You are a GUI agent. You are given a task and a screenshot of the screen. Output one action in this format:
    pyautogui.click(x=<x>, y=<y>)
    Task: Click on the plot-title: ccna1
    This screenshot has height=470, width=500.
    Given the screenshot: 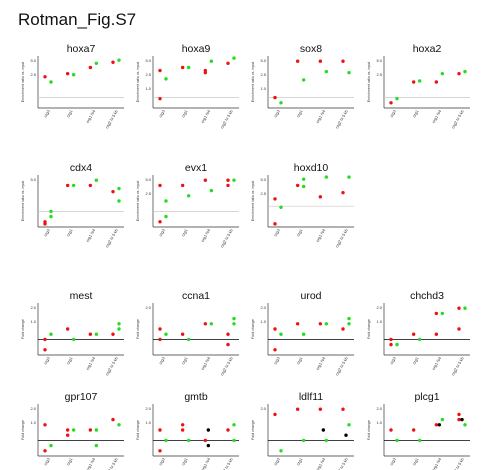 What is the action you would take?
    pyautogui.click(x=196, y=296)
    